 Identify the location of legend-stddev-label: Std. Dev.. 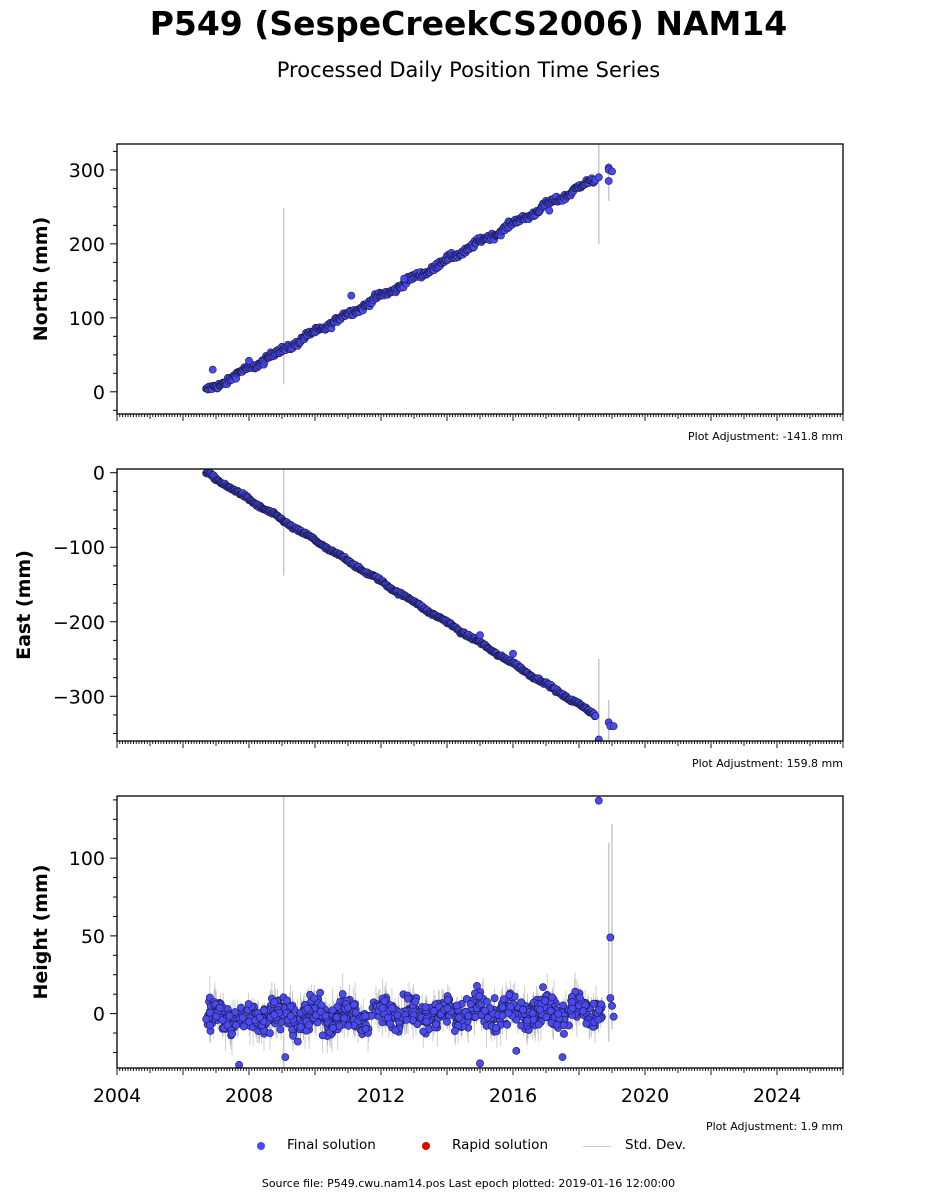
(655, 1145).